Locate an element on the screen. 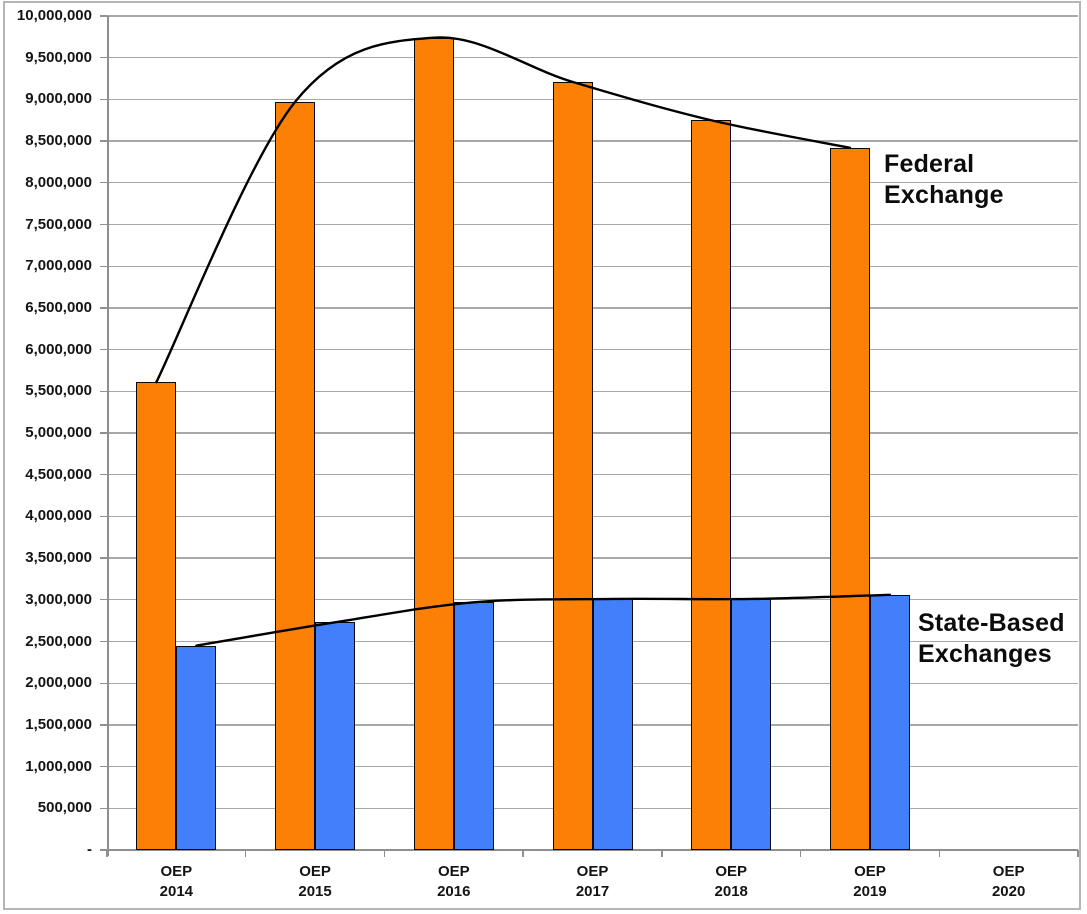 The width and height of the screenshot is (1087, 914). series-label-federal-exchange: Federal Exchange is located at coordinates (944, 180).